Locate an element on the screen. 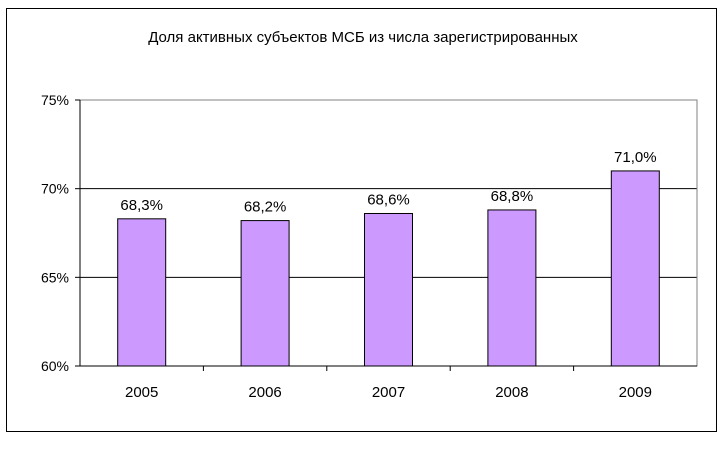  x-category-label: 2009 is located at coordinates (635, 392).